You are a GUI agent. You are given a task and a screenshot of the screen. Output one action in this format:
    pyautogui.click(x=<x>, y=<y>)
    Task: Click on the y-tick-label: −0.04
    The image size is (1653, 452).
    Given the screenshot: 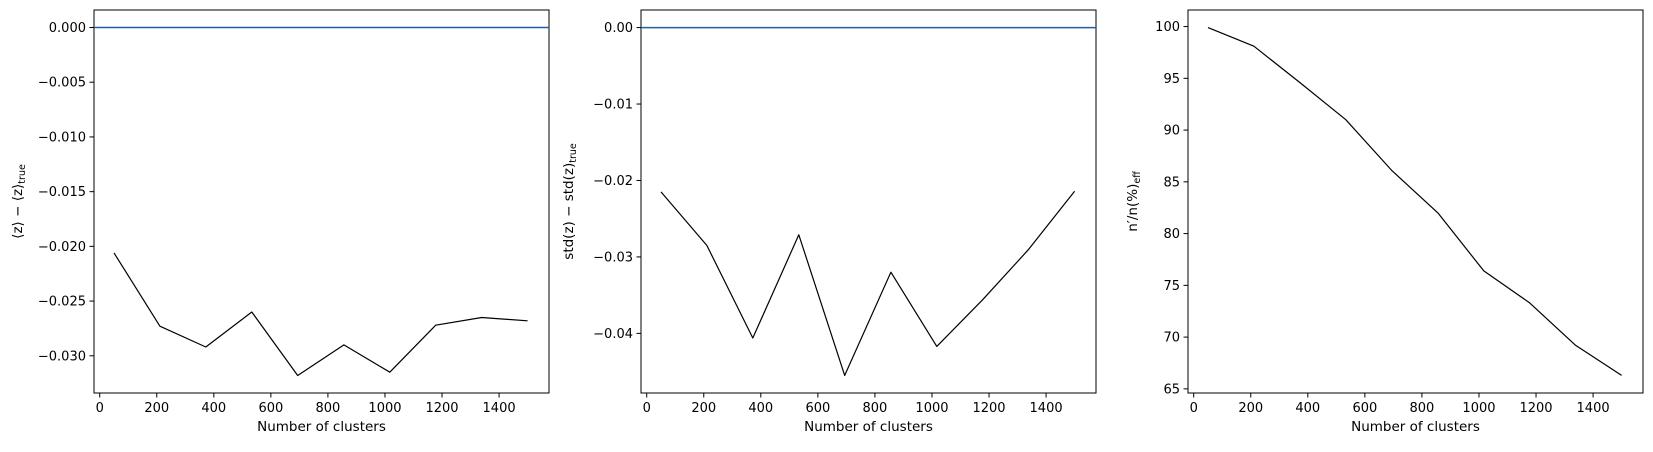 What is the action you would take?
    pyautogui.click(x=613, y=334)
    